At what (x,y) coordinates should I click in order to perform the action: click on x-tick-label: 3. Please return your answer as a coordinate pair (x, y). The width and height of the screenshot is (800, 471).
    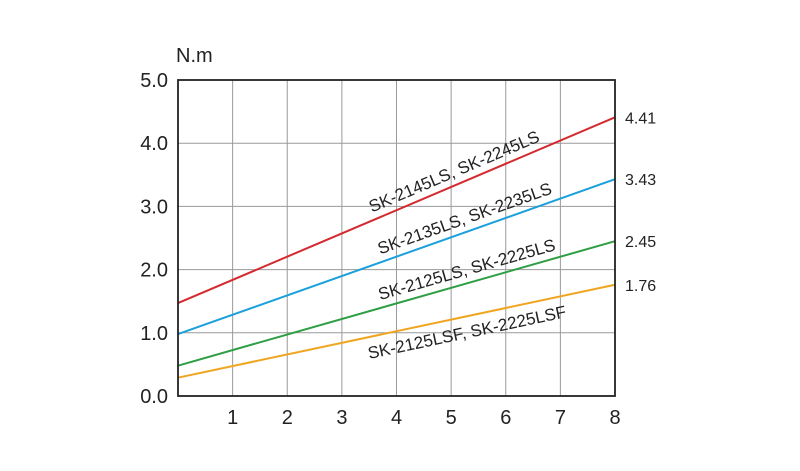
    Looking at the image, I should click on (341, 418).